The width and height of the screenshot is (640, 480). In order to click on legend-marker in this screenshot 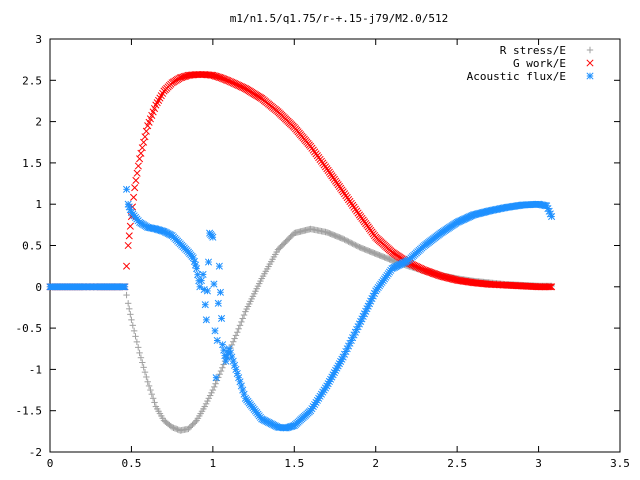, I will do `click(590, 63)`.